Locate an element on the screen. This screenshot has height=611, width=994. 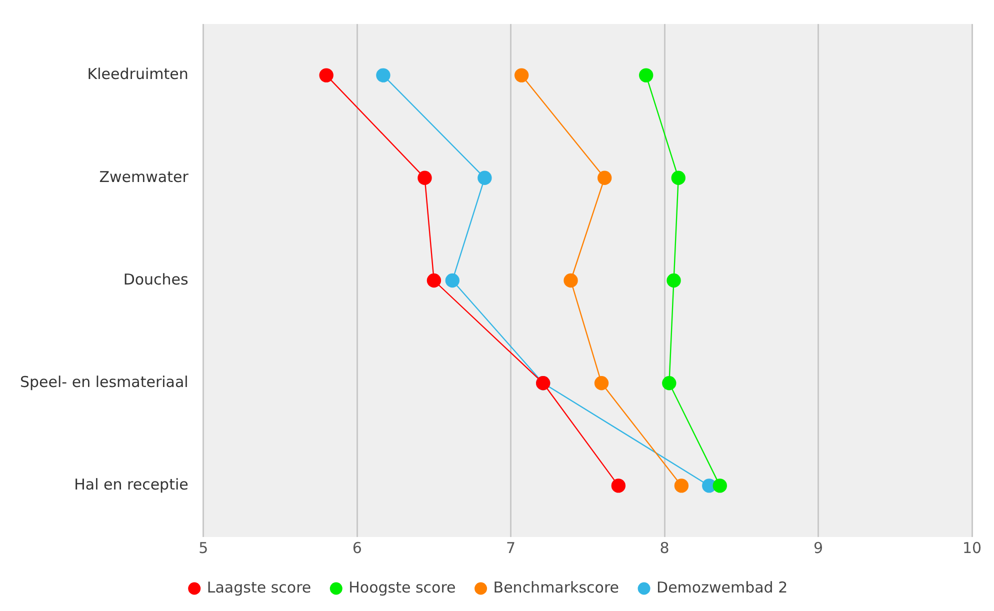
legend-label: Benchmarkscore is located at coordinates (556, 587).